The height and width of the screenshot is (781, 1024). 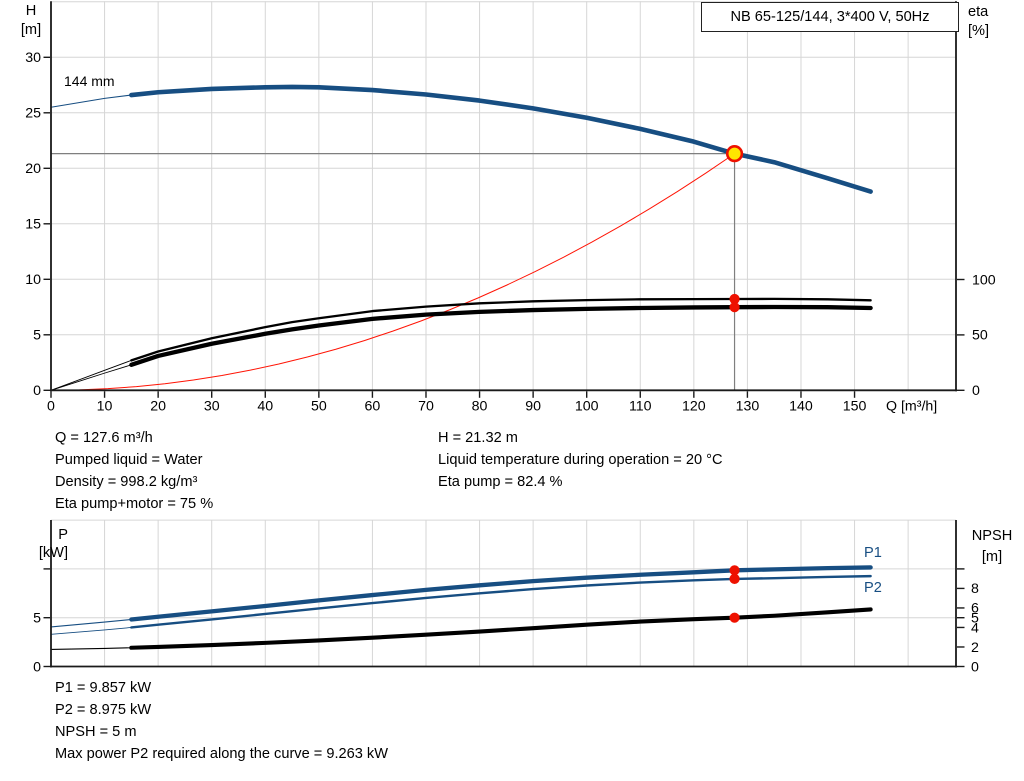 What do you see at coordinates (96, 732) in the screenshot?
I see `info-npsh: NPSH = 5 m` at bounding box center [96, 732].